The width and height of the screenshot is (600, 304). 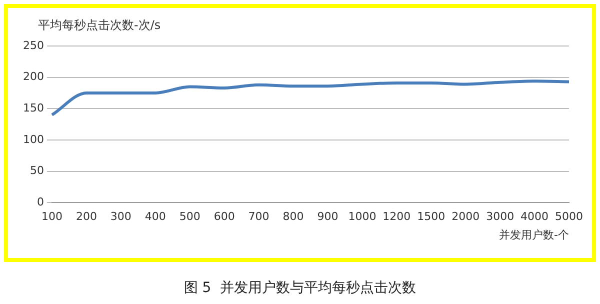 What do you see at coordinates (33, 139) in the screenshot?
I see `y-tick-label: 100` at bounding box center [33, 139].